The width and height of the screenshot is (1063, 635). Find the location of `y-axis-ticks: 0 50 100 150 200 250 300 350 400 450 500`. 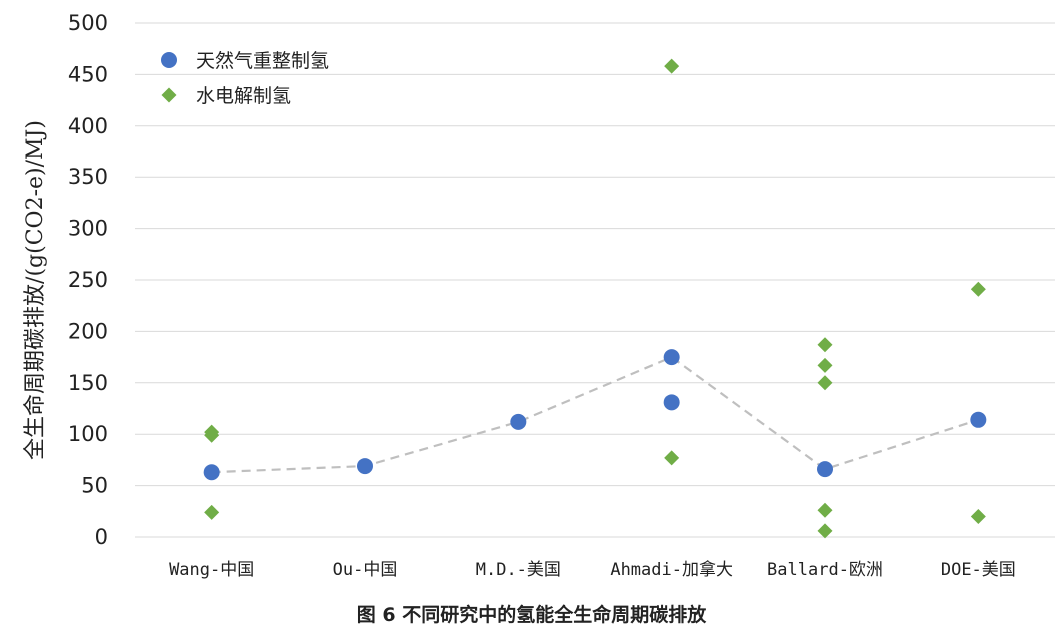

y-axis-ticks: 0 50 100 150 200 250 300 350 400 450 500 is located at coordinates (88, 280).